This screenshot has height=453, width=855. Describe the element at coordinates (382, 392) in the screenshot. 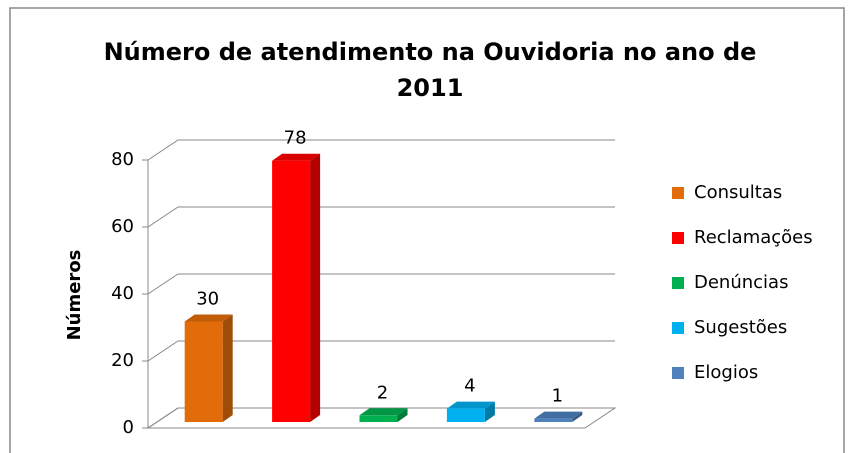

I see `data-label: 2` at that location.